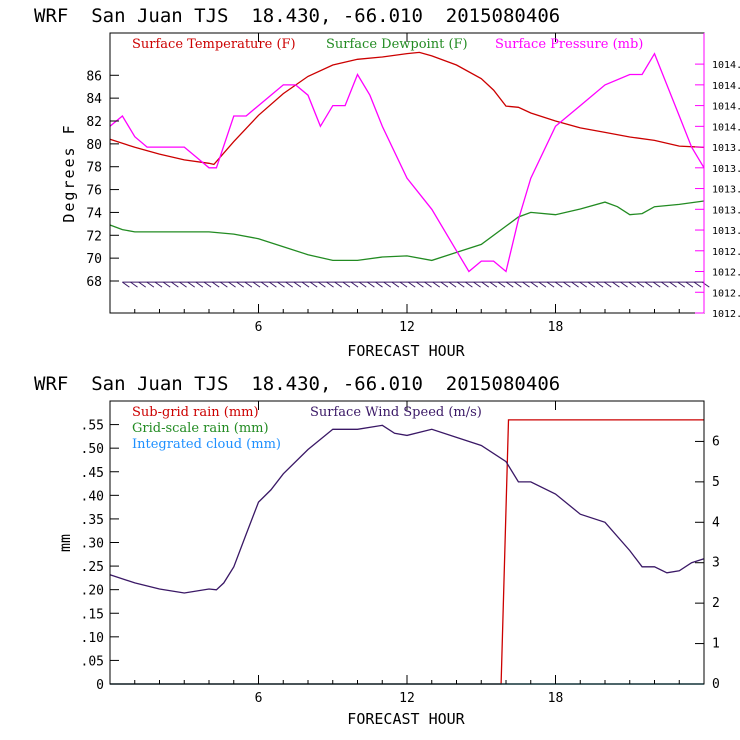  Describe the element at coordinates (92, 567) in the screenshot. I see `y-tick-label: .25` at that location.